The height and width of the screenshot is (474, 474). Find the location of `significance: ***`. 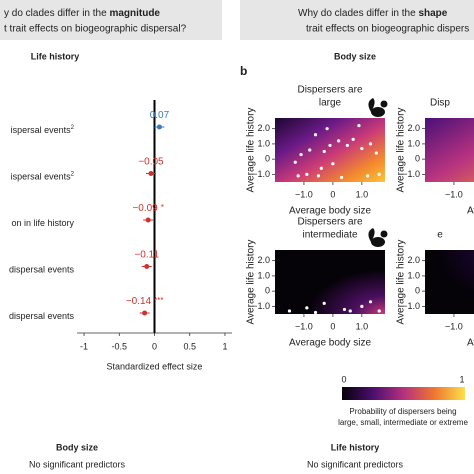

significance: *** is located at coordinates (158, 300).